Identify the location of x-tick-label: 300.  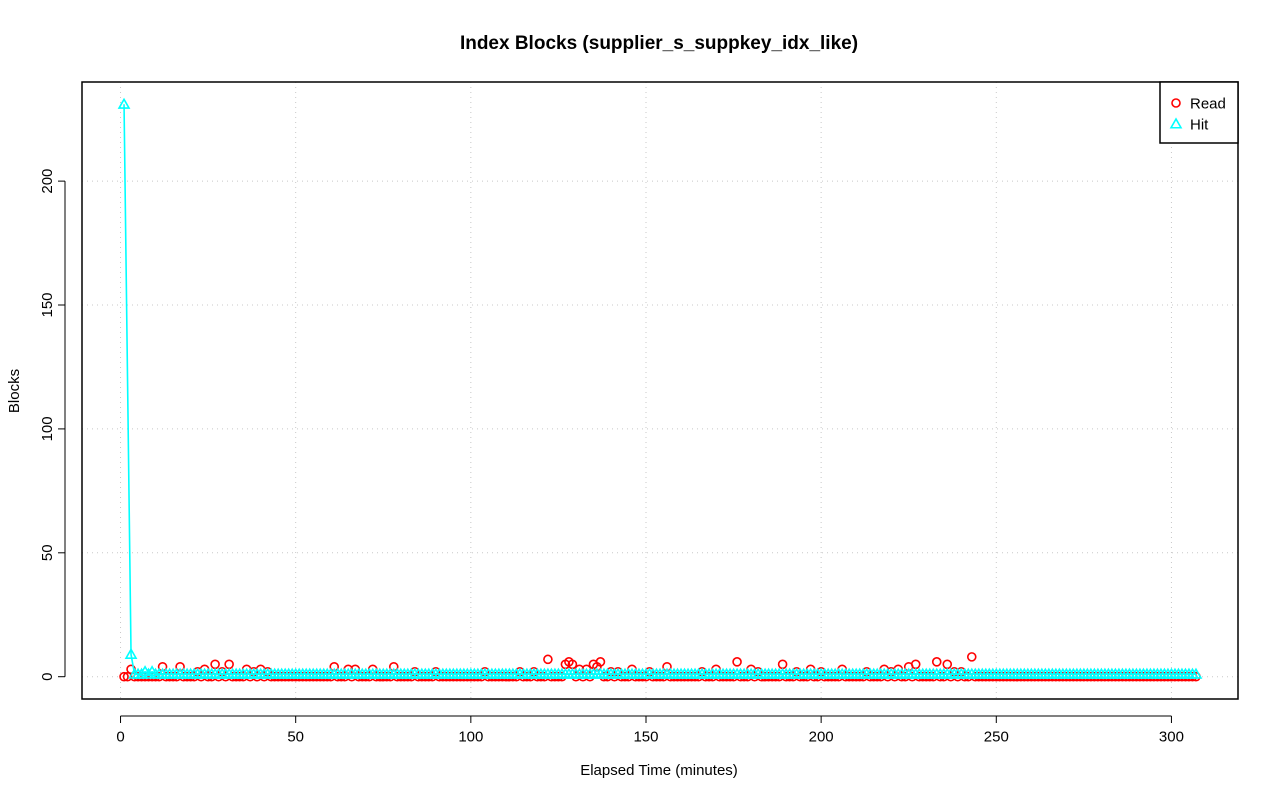
(1171, 736).